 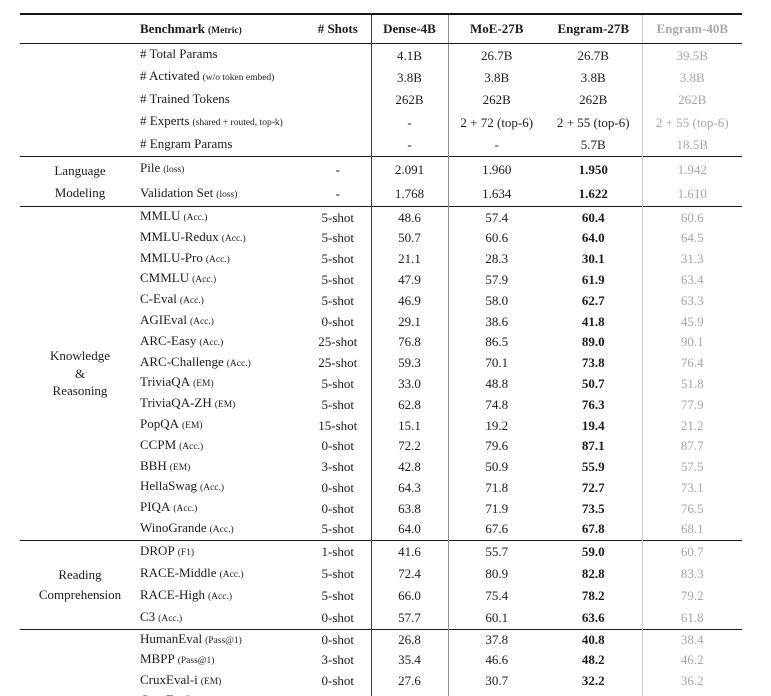 I want to click on value-cell: 86.5, so click(x=497, y=342).